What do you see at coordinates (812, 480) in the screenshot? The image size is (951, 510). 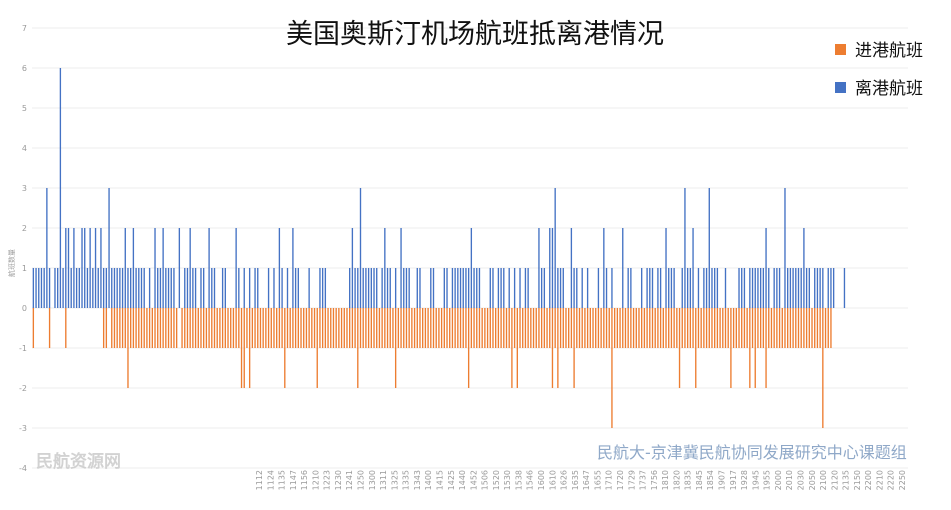 I see `x-tick-label: 2050` at bounding box center [812, 480].